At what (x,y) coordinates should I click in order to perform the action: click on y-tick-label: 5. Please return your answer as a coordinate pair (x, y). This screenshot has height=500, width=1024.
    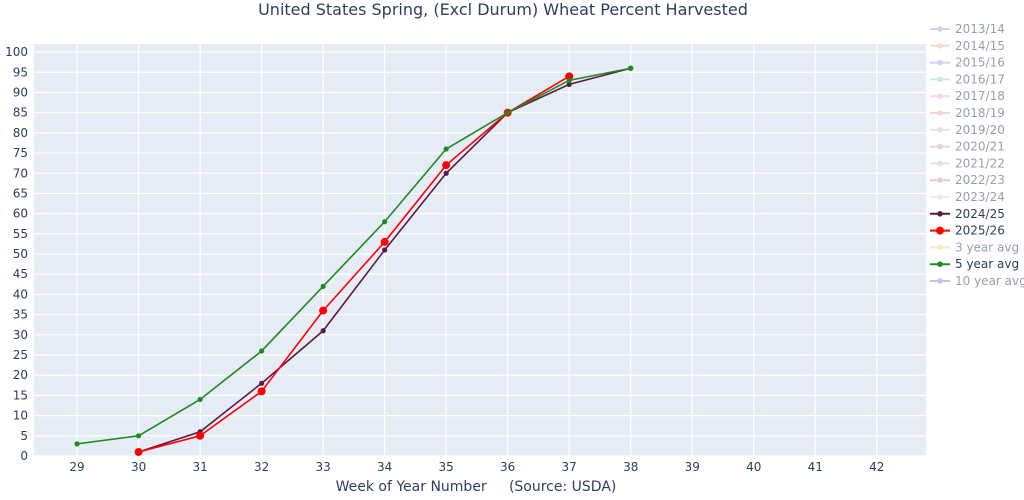
    Looking at the image, I should click on (24, 436).